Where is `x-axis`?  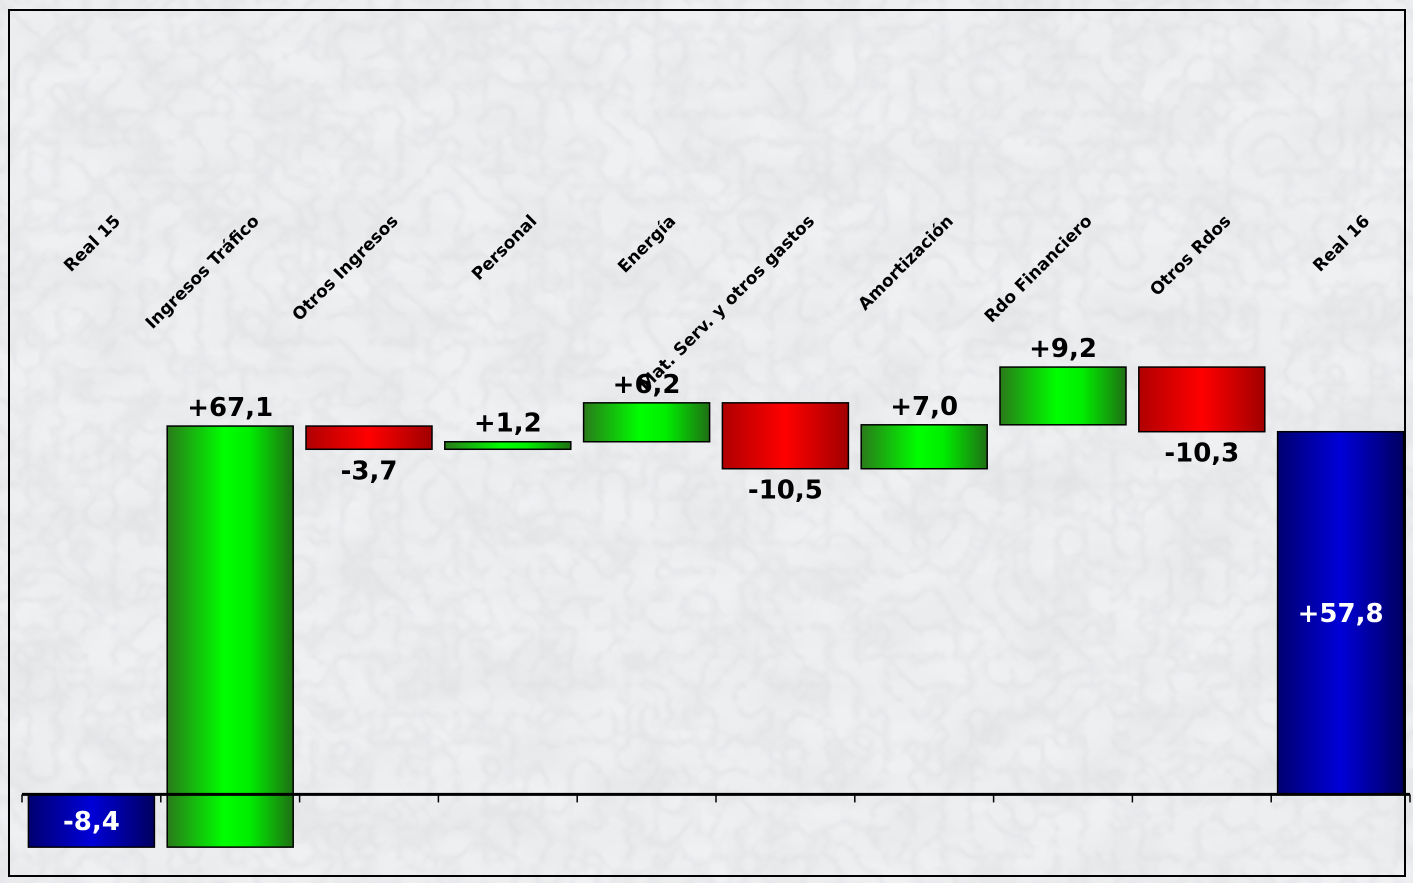
x-axis is located at coordinates (716, 797).